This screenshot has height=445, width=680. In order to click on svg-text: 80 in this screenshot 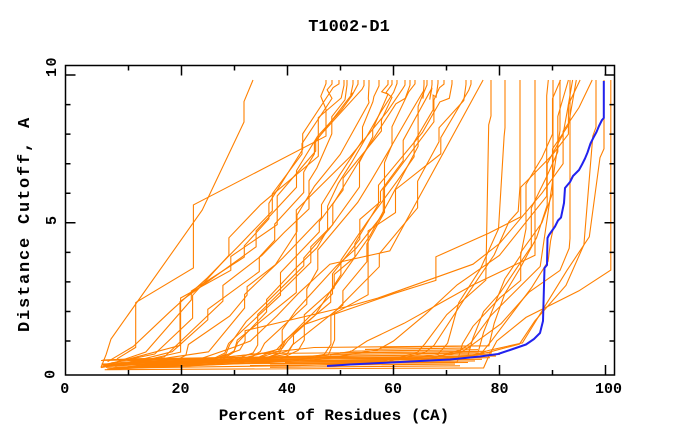, I will do `click(499, 389)`.